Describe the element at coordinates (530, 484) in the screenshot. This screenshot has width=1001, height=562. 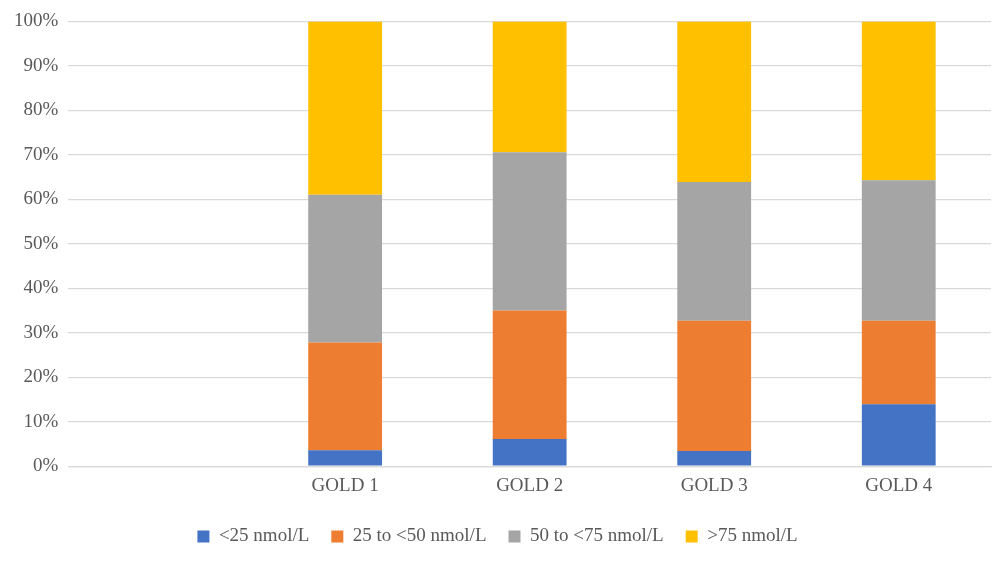
I see `x-tick-label: GOLD 2` at that location.